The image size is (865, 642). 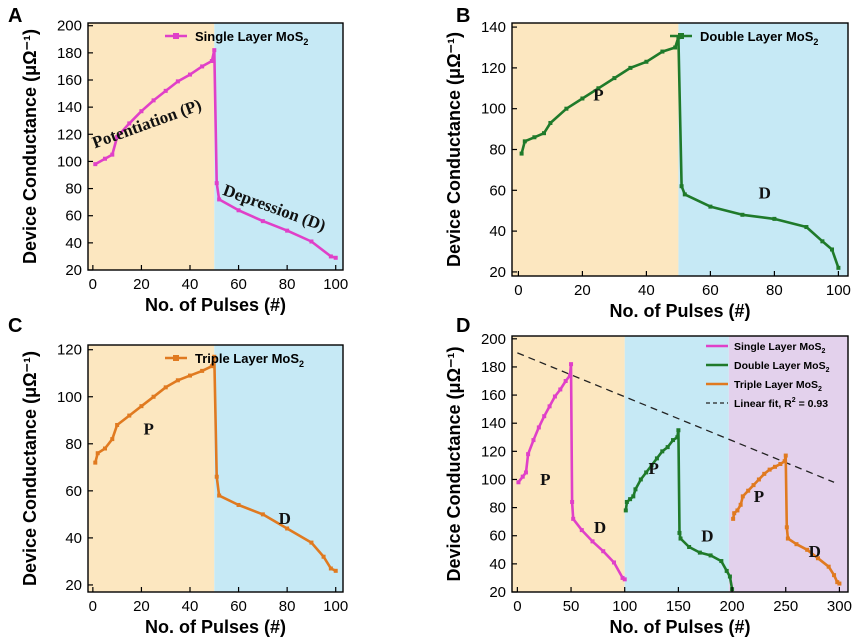 I want to click on y-tick-label: 60, so click(x=497, y=536).